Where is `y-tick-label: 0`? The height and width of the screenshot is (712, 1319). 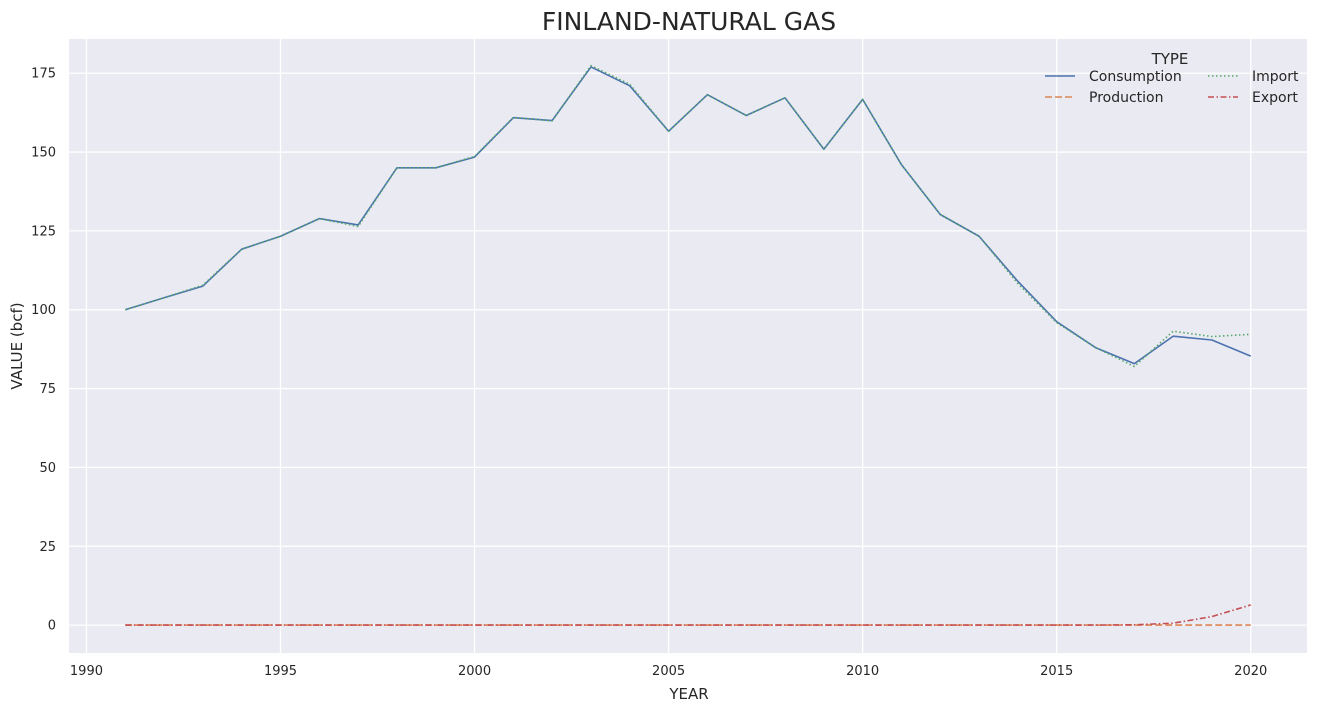
y-tick-label: 0 is located at coordinates (52, 626).